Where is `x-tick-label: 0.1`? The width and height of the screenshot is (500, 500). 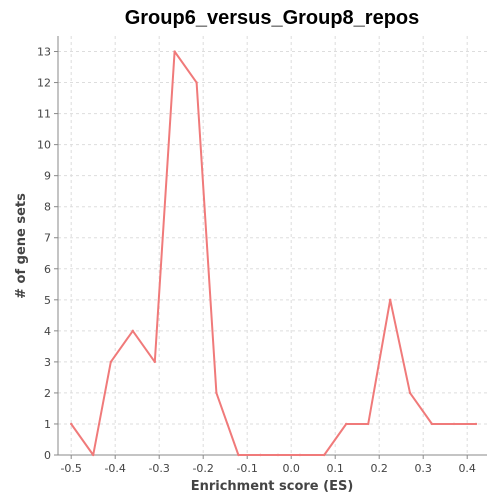
x-tick-label: 0.1 is located at coordinates (335, 468).